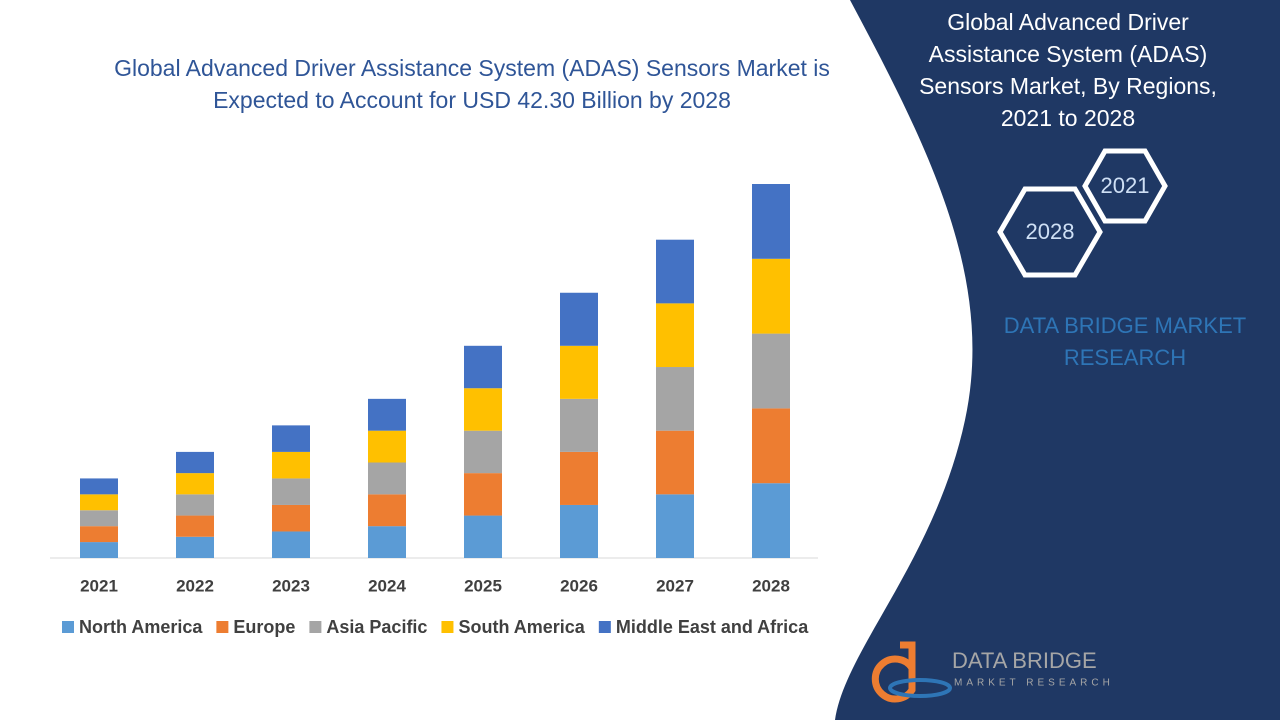 Image resolution: width=1280 pixels, height=720 pixels. Describe the element at coordinates (387, 585) in the screenshot. I see `x-tick-label: 2024` at that location.